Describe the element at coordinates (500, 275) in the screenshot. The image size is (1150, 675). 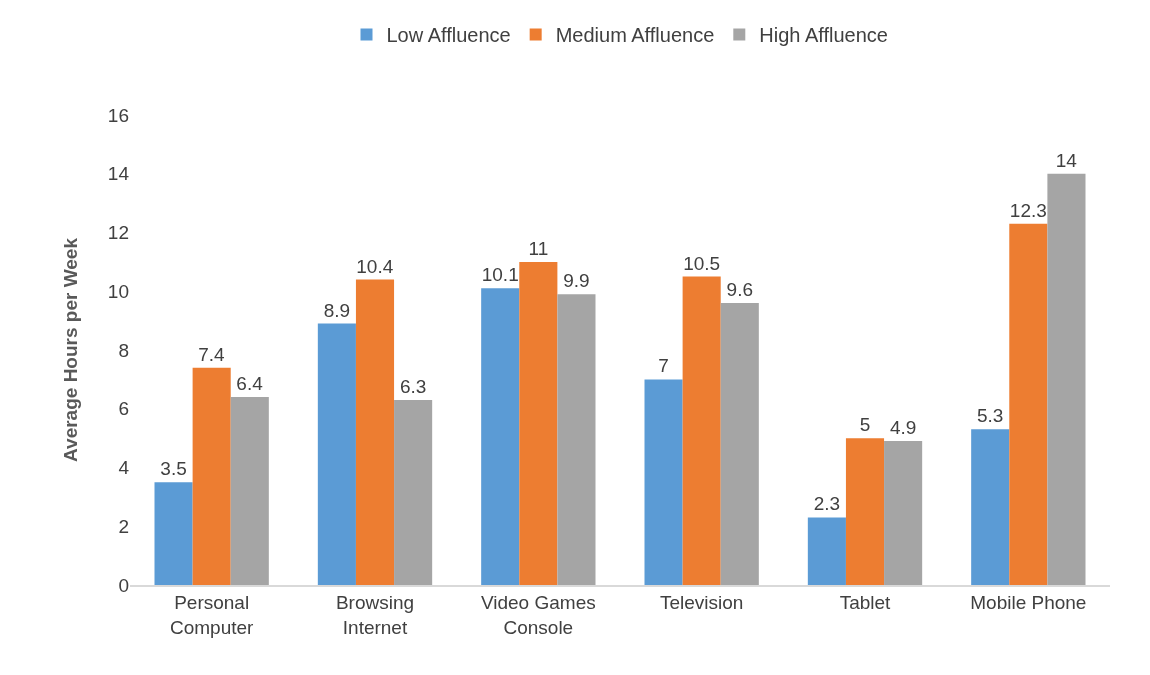
I see `data-label: 10.1` at that location.